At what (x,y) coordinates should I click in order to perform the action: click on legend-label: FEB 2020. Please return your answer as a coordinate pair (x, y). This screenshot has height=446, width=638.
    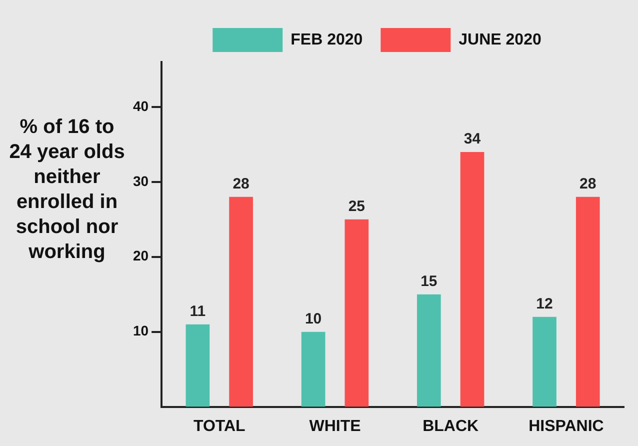
    Looking at the image, I should click on (326, 39).